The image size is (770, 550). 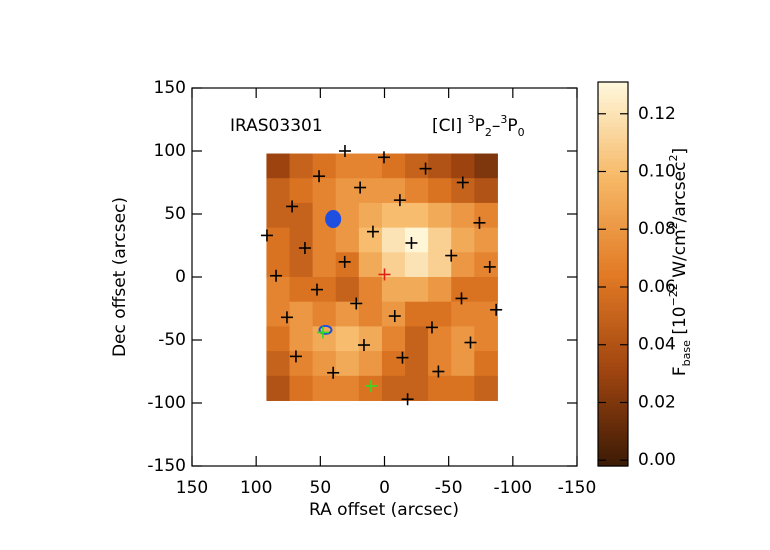 I want to click on label-part: P, so click(x=512, y=126).